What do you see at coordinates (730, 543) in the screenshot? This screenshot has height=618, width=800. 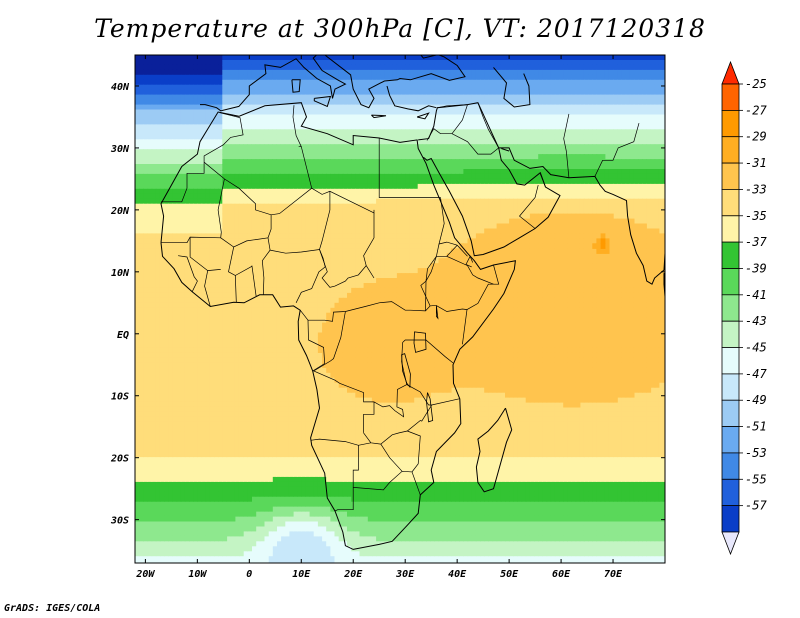 I see `colorbar-bottom-arrow` at bounding box center [730, 543].